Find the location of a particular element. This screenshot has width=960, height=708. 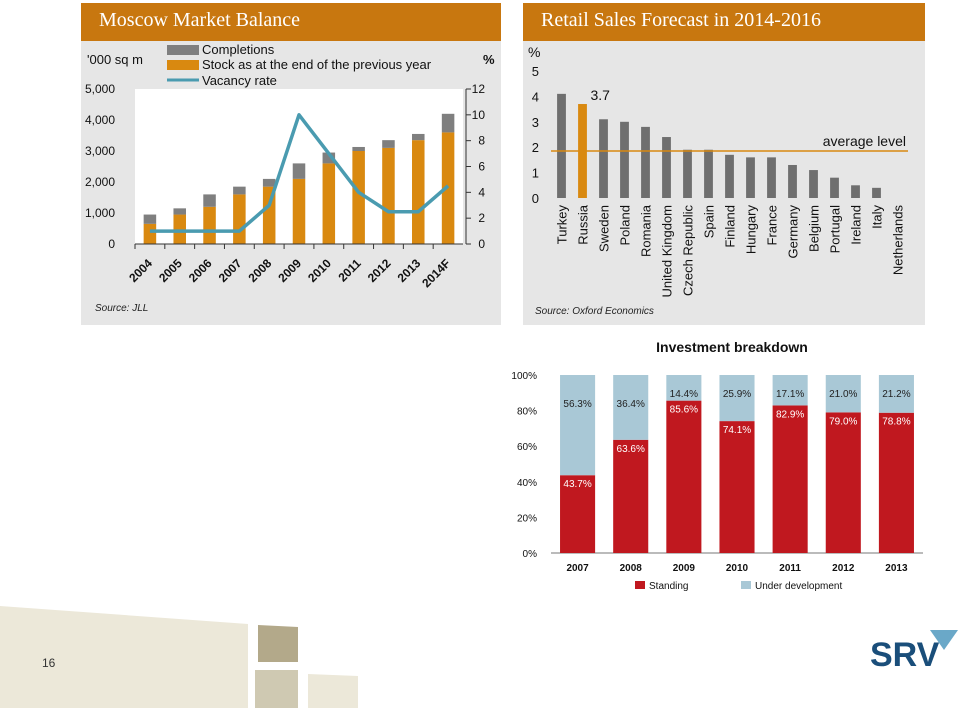

y-tick-label: 60% is located at coordinates (527, 447).